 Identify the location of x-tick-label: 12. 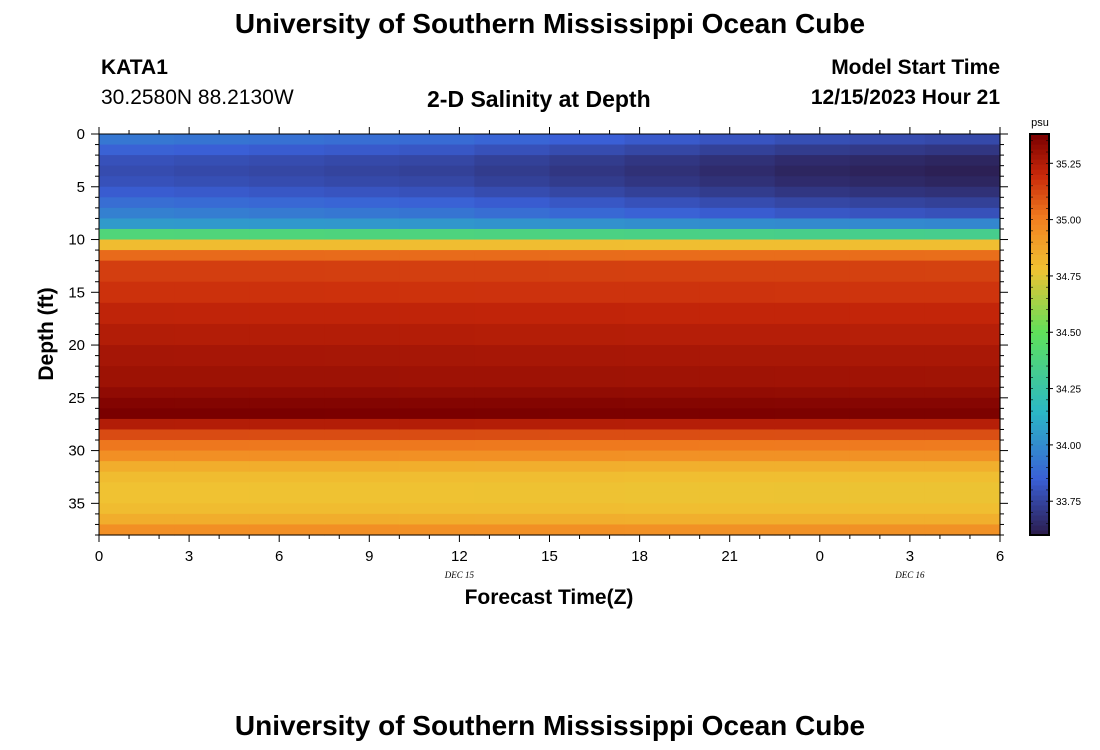
(459, 556).